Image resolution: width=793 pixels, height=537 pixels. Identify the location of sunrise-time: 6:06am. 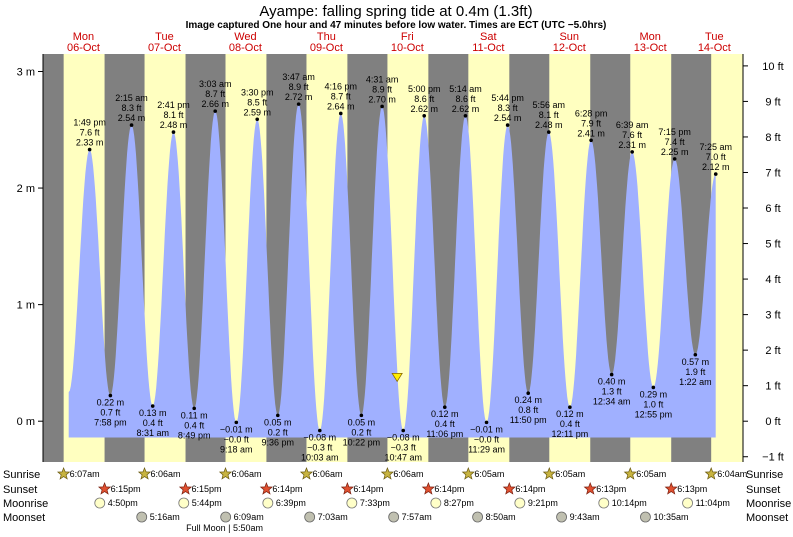
(327, 474).